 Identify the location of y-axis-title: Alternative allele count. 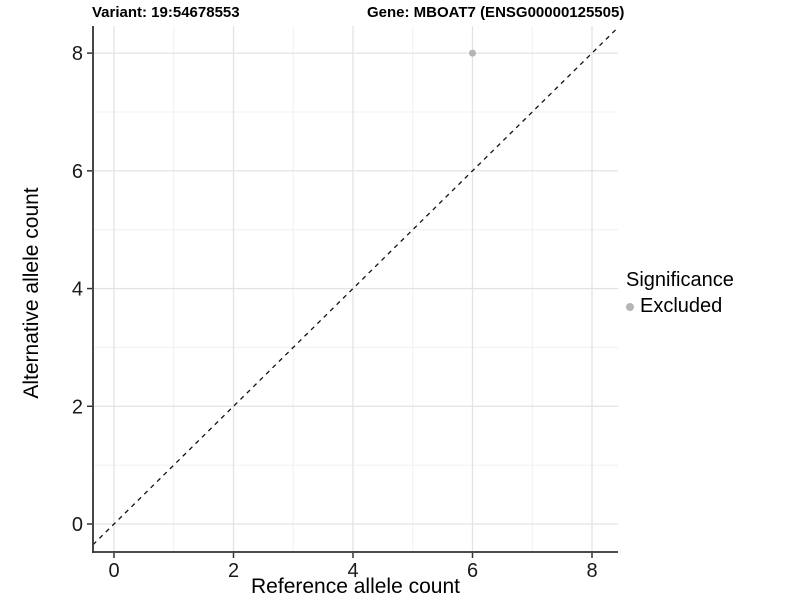
(31, 293).